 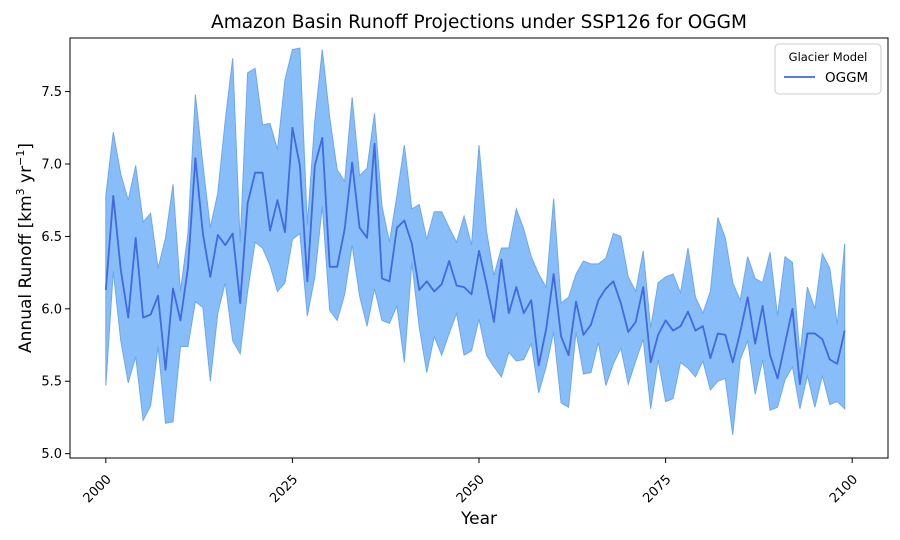 I want to click on legend-box, so click(x=828, y=69).